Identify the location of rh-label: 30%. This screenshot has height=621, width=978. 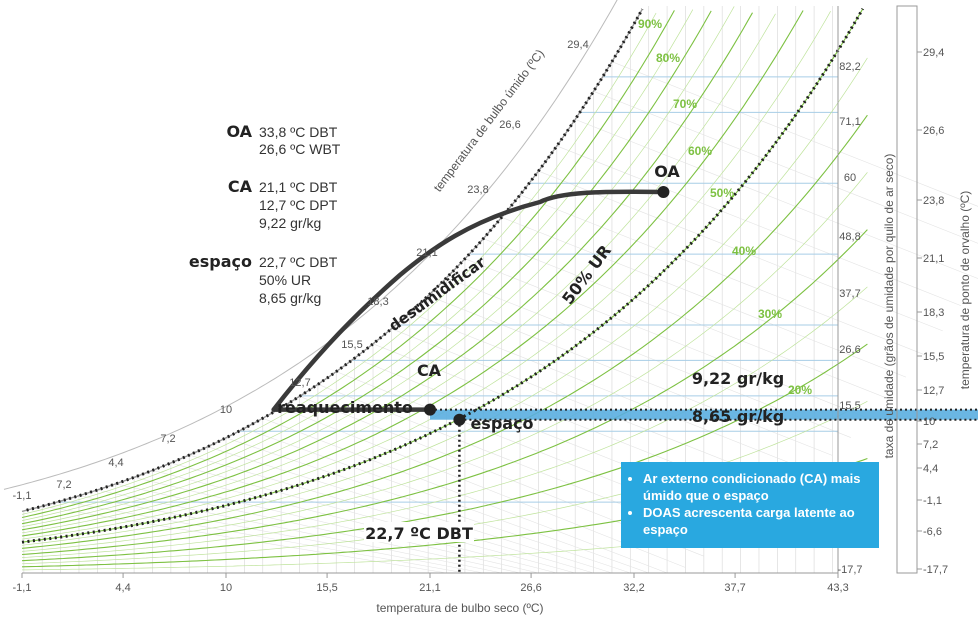
(770, 314).